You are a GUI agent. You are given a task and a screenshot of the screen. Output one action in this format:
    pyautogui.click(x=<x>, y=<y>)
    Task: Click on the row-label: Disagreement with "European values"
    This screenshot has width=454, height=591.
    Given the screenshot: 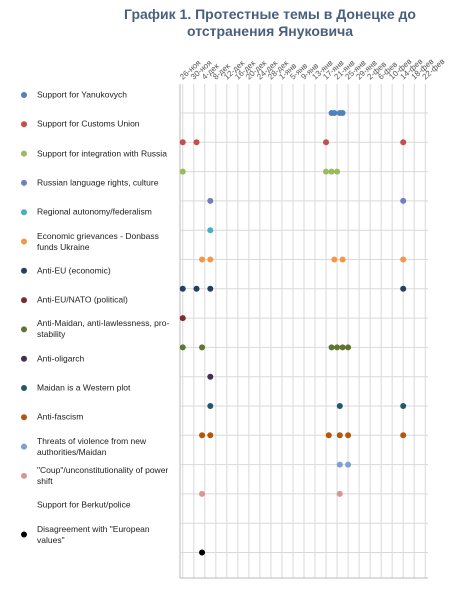 What is the action you would take?
    pyautogui.click(x=93, y=534)
    